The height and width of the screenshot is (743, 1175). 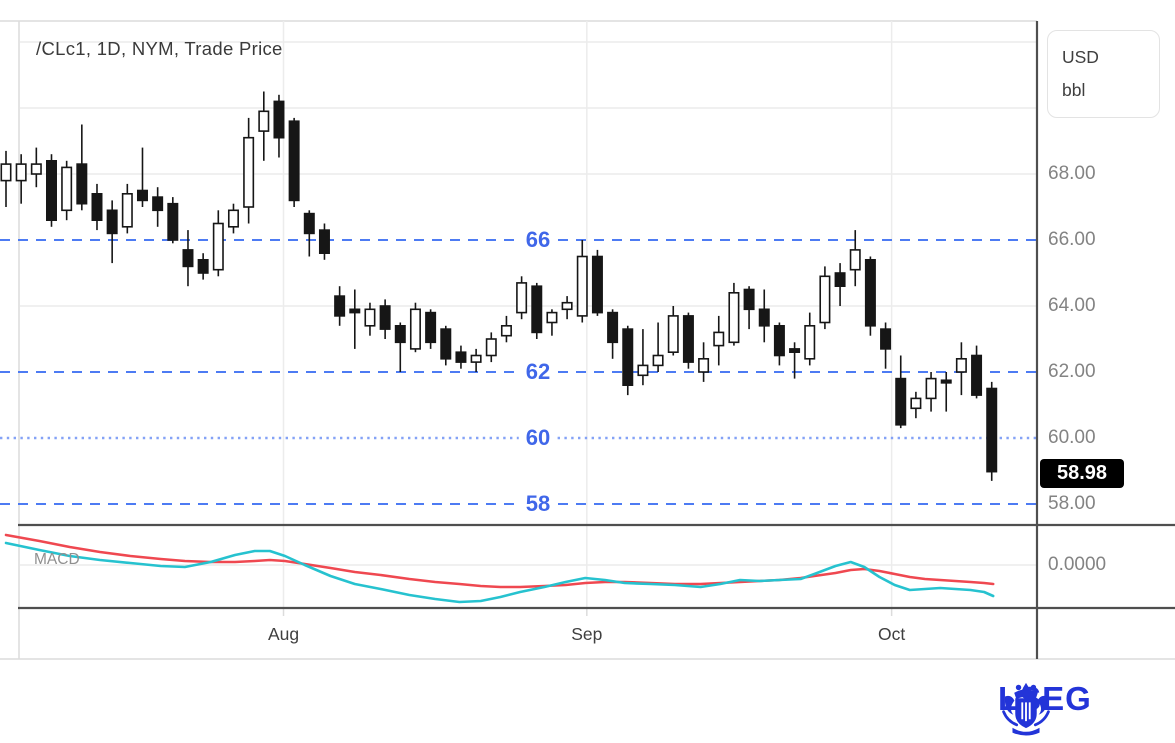 I want to click on level-label: 60, so click(x=538, y=438).